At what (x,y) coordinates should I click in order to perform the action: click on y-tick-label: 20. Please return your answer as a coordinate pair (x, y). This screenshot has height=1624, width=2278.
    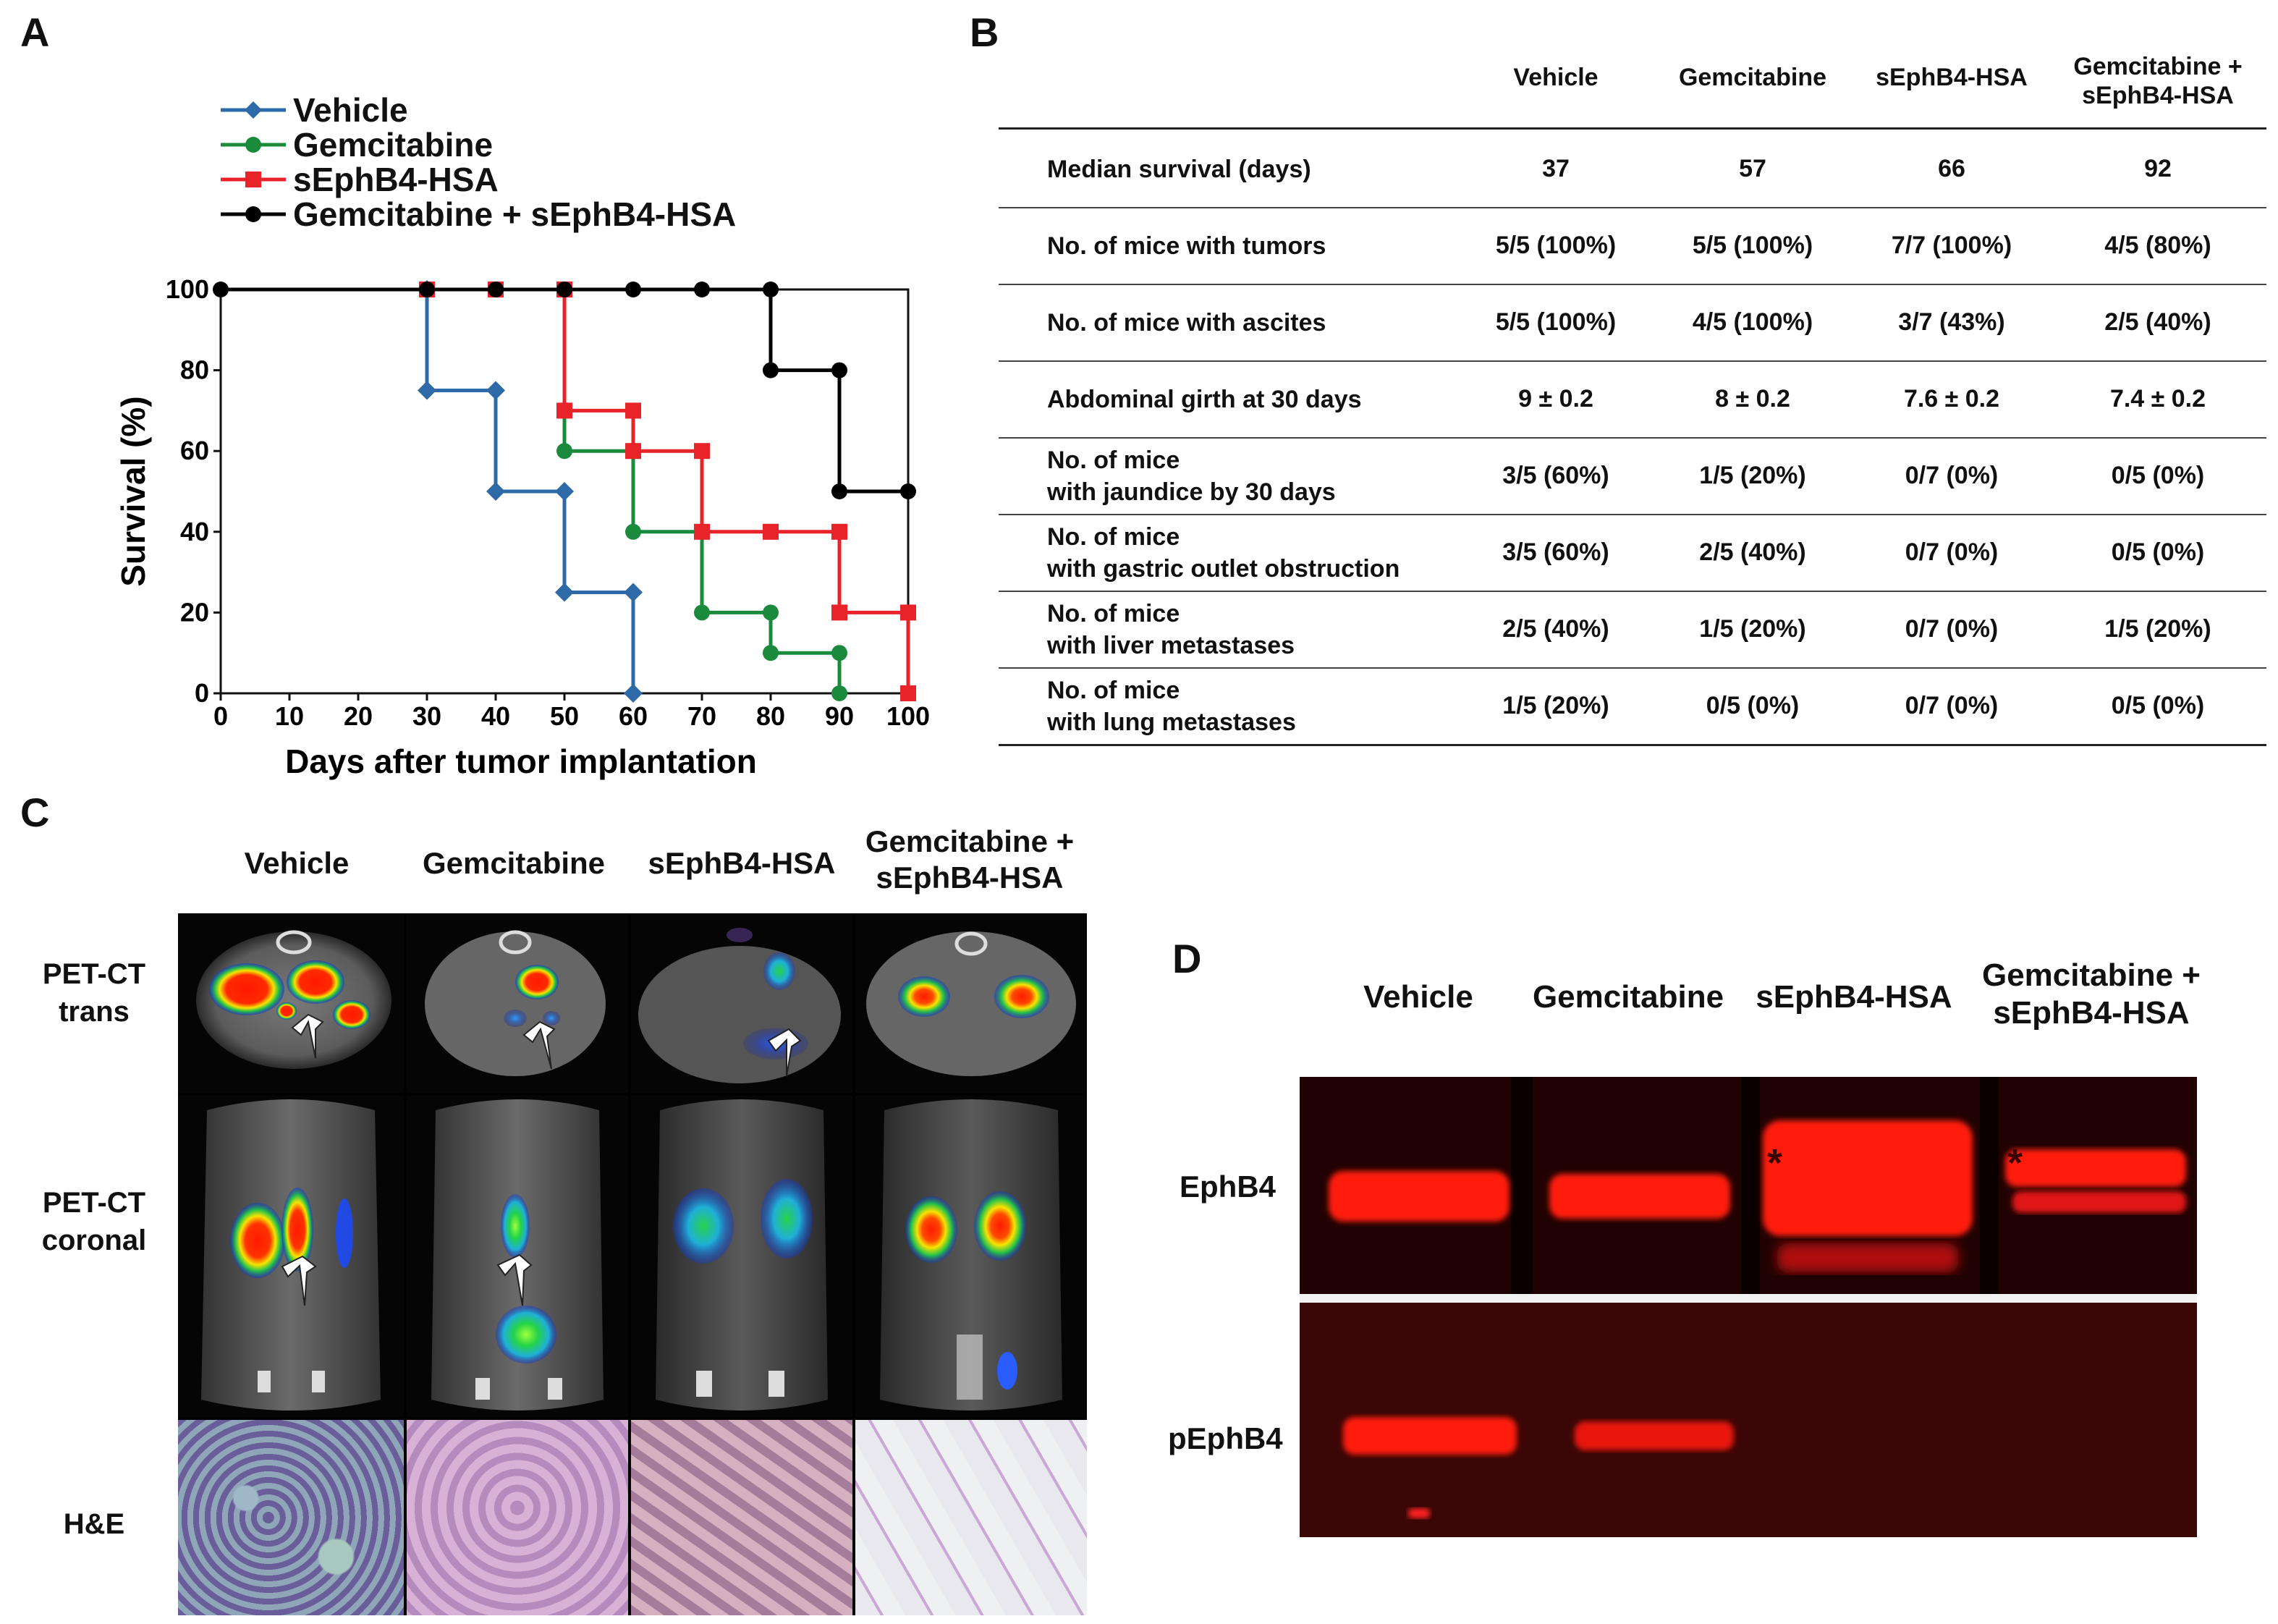
    Looking at the image, I should click on (194, 612).